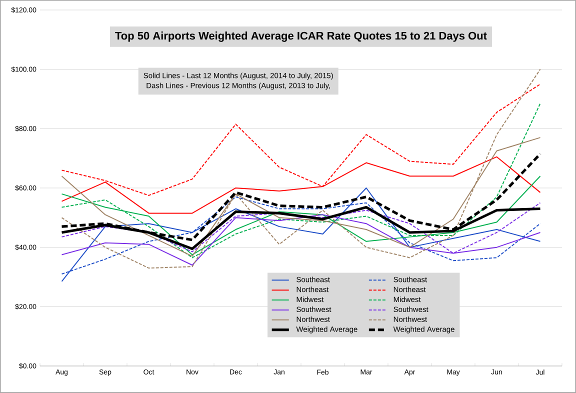 The height and width of the screenshot is (393, 576). What do you see at coordinates (301, 37) in the screenshot?
I see `text: Top 50 Airports Weighted Average ICAR Rate Quotes 15 to 21 Days Out` at bounding box center [301, 37].